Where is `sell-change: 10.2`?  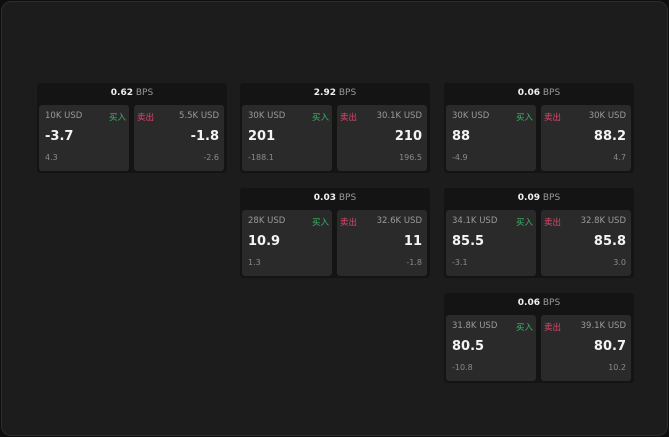 sell-change: 10.2 is located at coordinates (617, 367).